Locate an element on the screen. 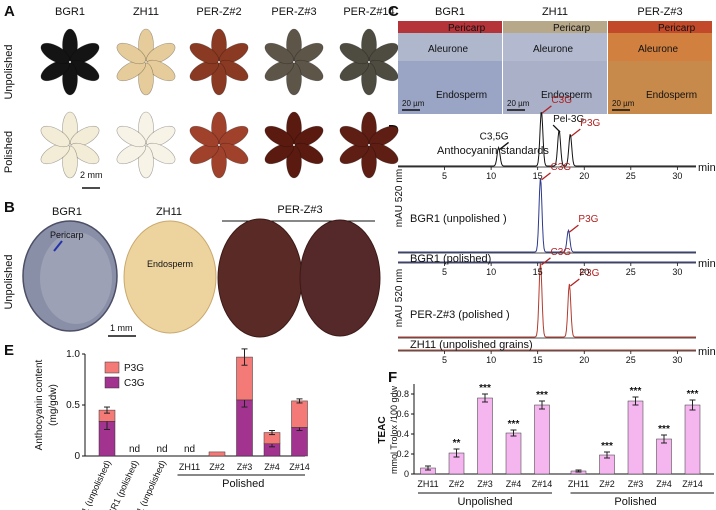  f-category: Z#14 is located at coordinates (692, 484).